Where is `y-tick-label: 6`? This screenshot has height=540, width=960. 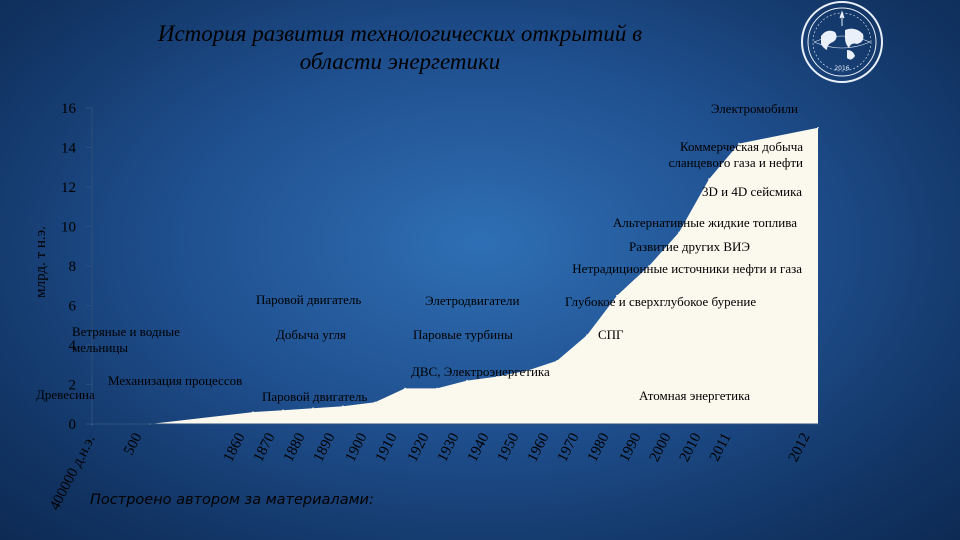 y-tick-label: 6 is located at coordinates (73, 307).